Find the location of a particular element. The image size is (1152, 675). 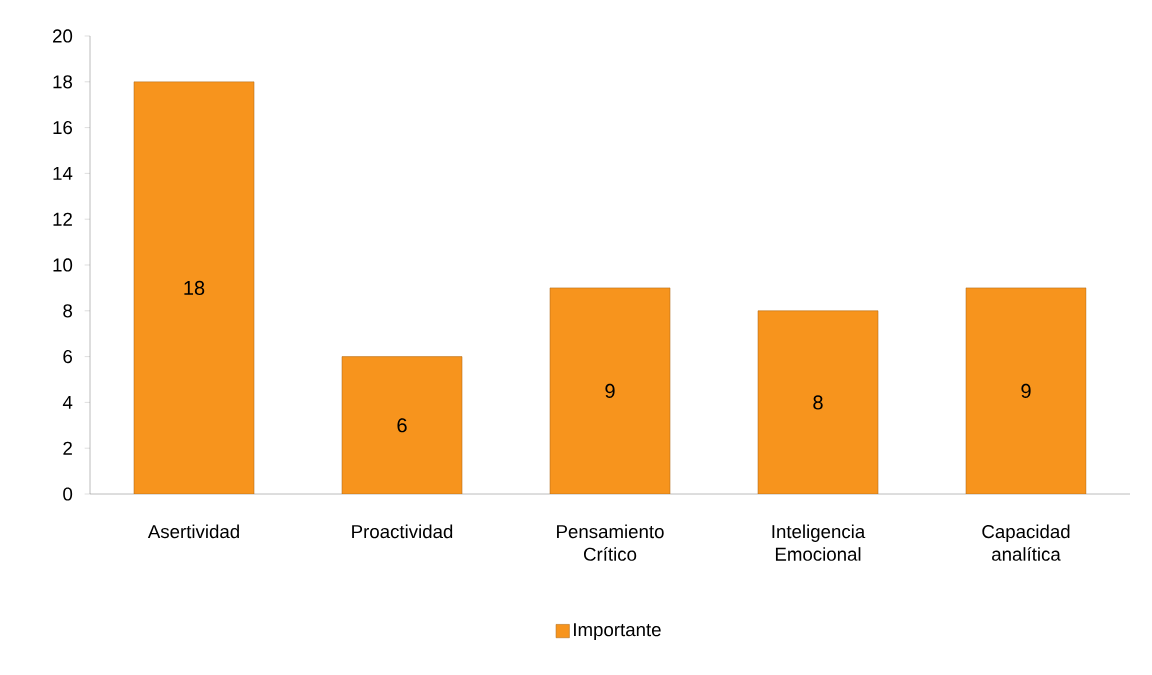

y-tick-label: 2 is located at coordinates (67, 448).